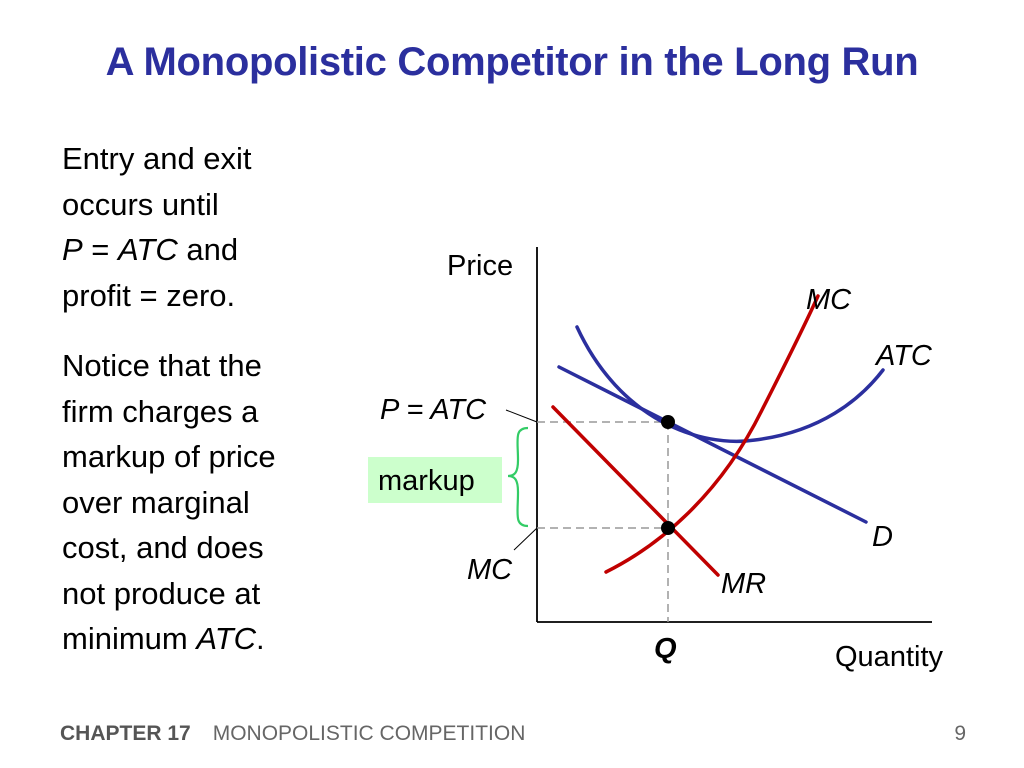 The image size is (1024, 768). What do you see at coordinates (140, 204) in the screenshot?
I see `text-line: occurs until` at bounding box center [140, 204].